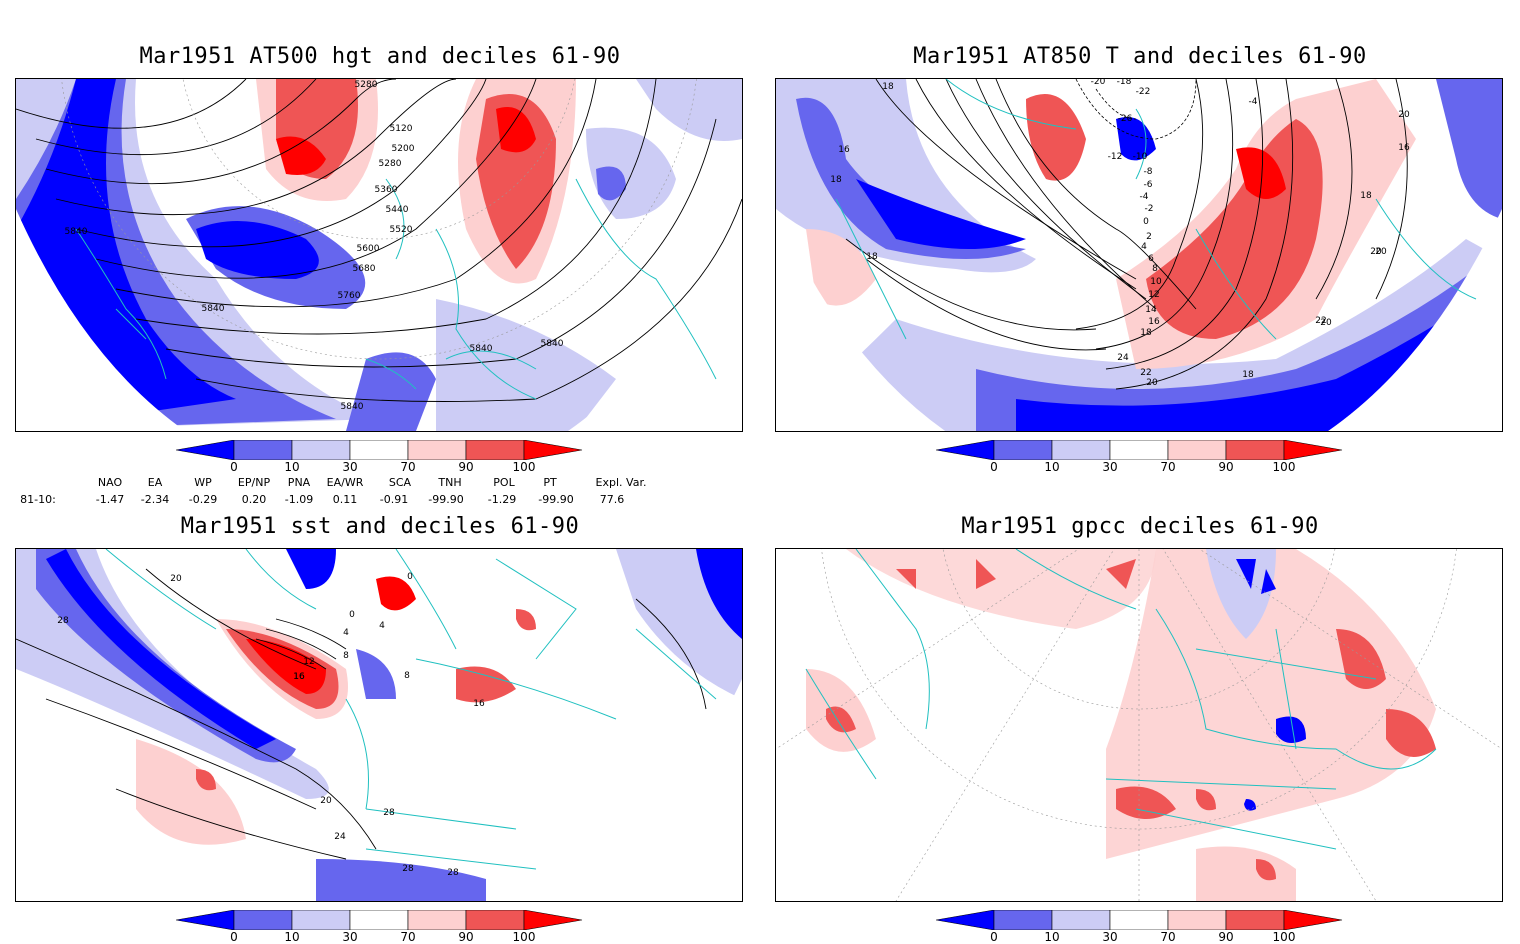  I want to click on colorbar-top-left: 0 10 30 70 90 100, so click(386, 457).